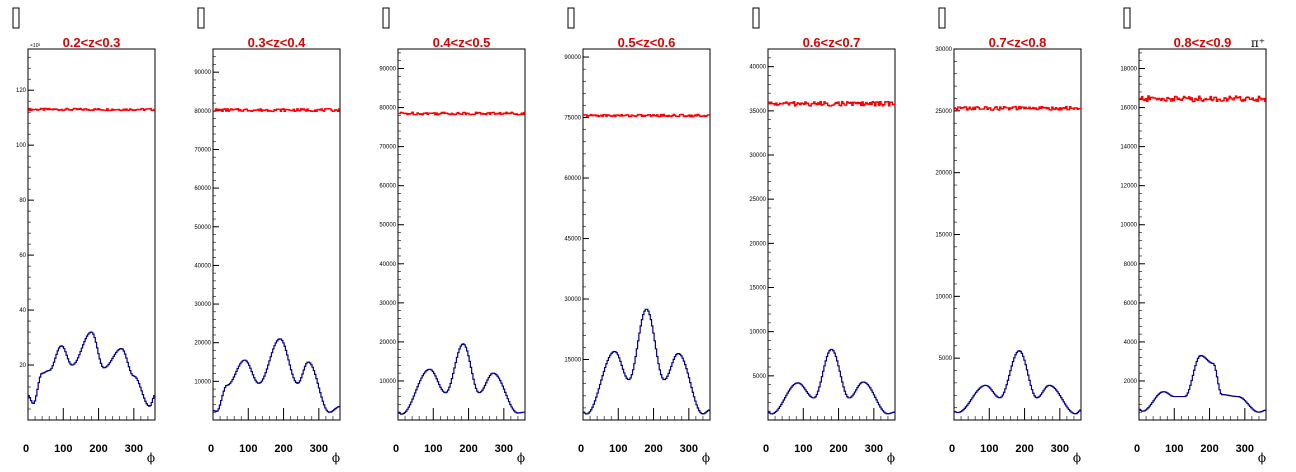 Image resolution: width=1296 pixels, height=472 pixels. Describe the element at coordinates (21, 146) in the screenshot. I see `y-tick-label: 100` at that location.